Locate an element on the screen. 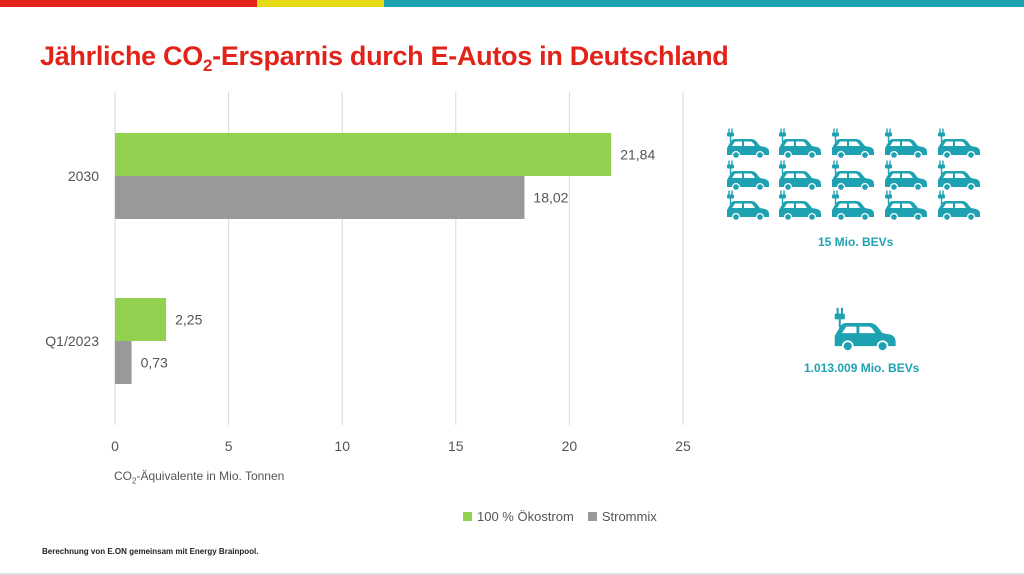  legend-swatch-green is located at coordinates (467, 516).